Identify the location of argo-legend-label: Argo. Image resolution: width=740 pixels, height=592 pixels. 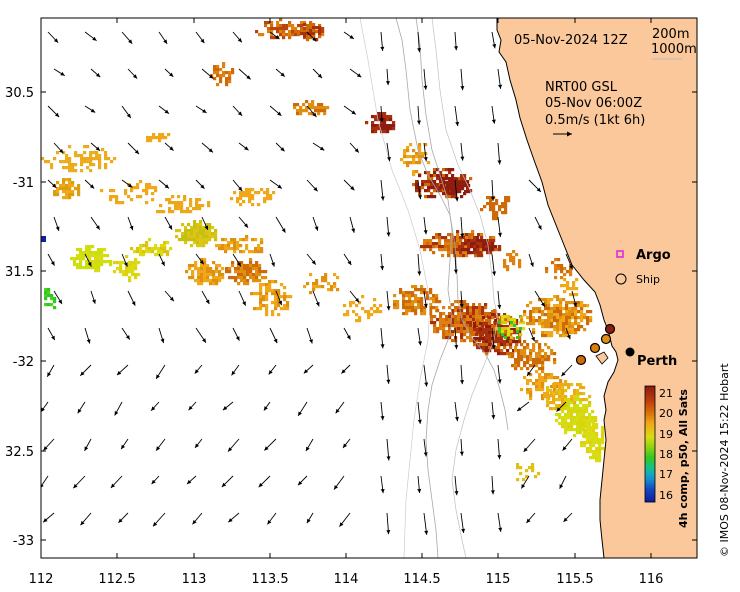
(653, 255).